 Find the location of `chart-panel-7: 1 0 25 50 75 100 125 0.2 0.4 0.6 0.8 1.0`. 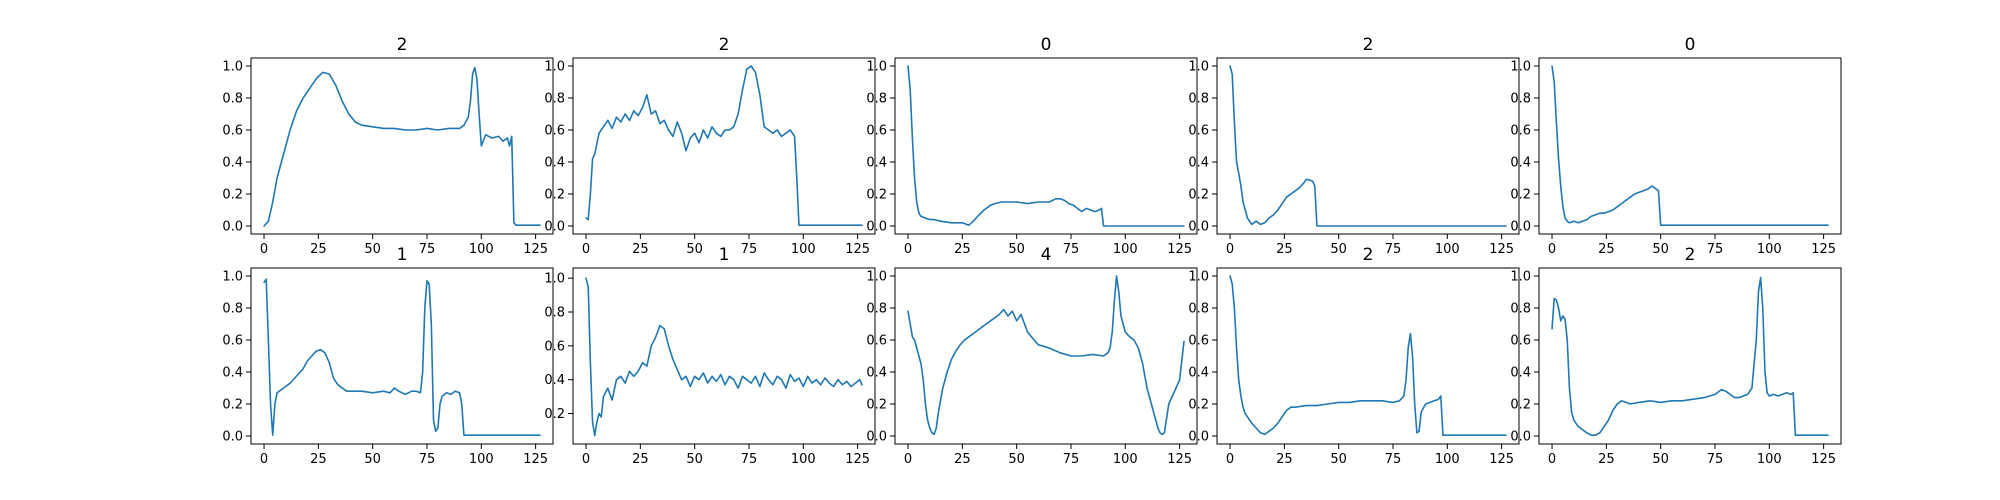

chart-panel-7: 1 0 25 50 75 100 125 0.2 0.4 0.6 0.8 1.0 is located at coordinates (710, 356).